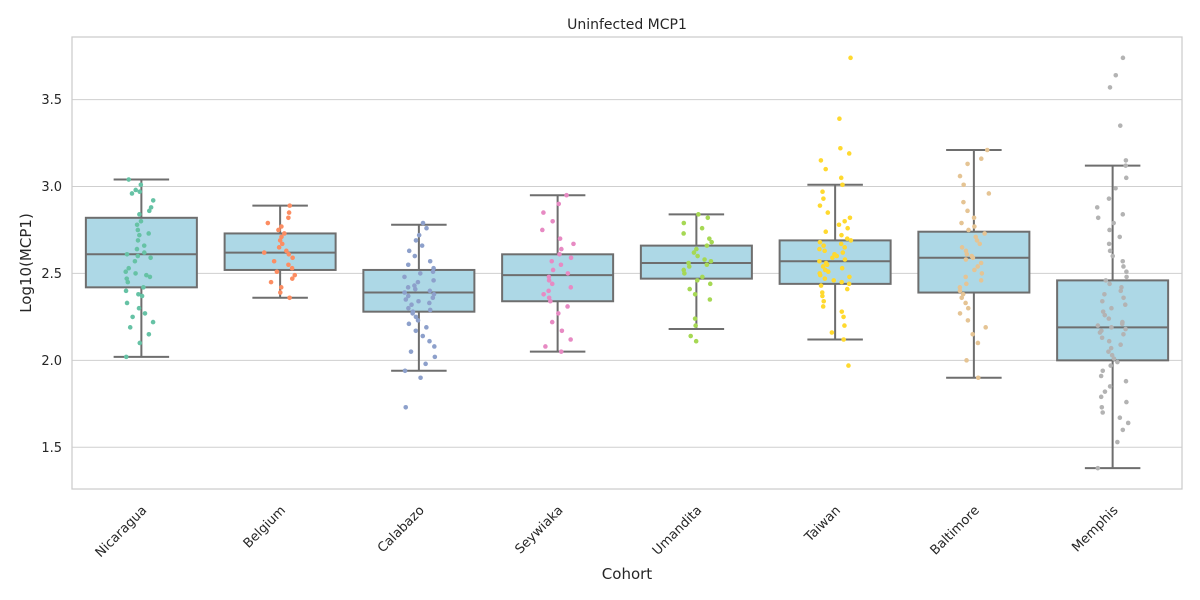 The width and height of the screenshot is (1200, 600). Describe the element at coordinates (835, 211) in the screenshot. I see `points-taiwan` at that location.